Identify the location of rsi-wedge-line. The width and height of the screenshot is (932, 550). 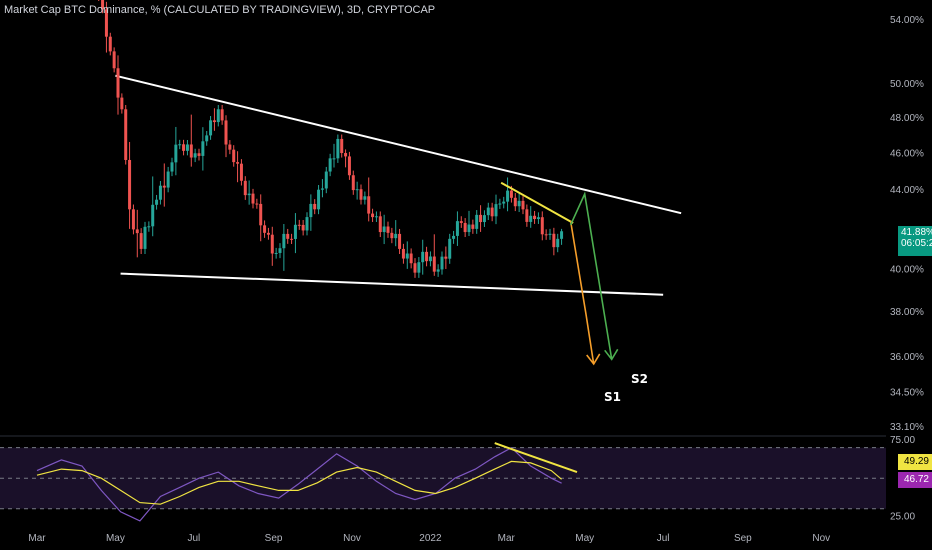
(536, 458).